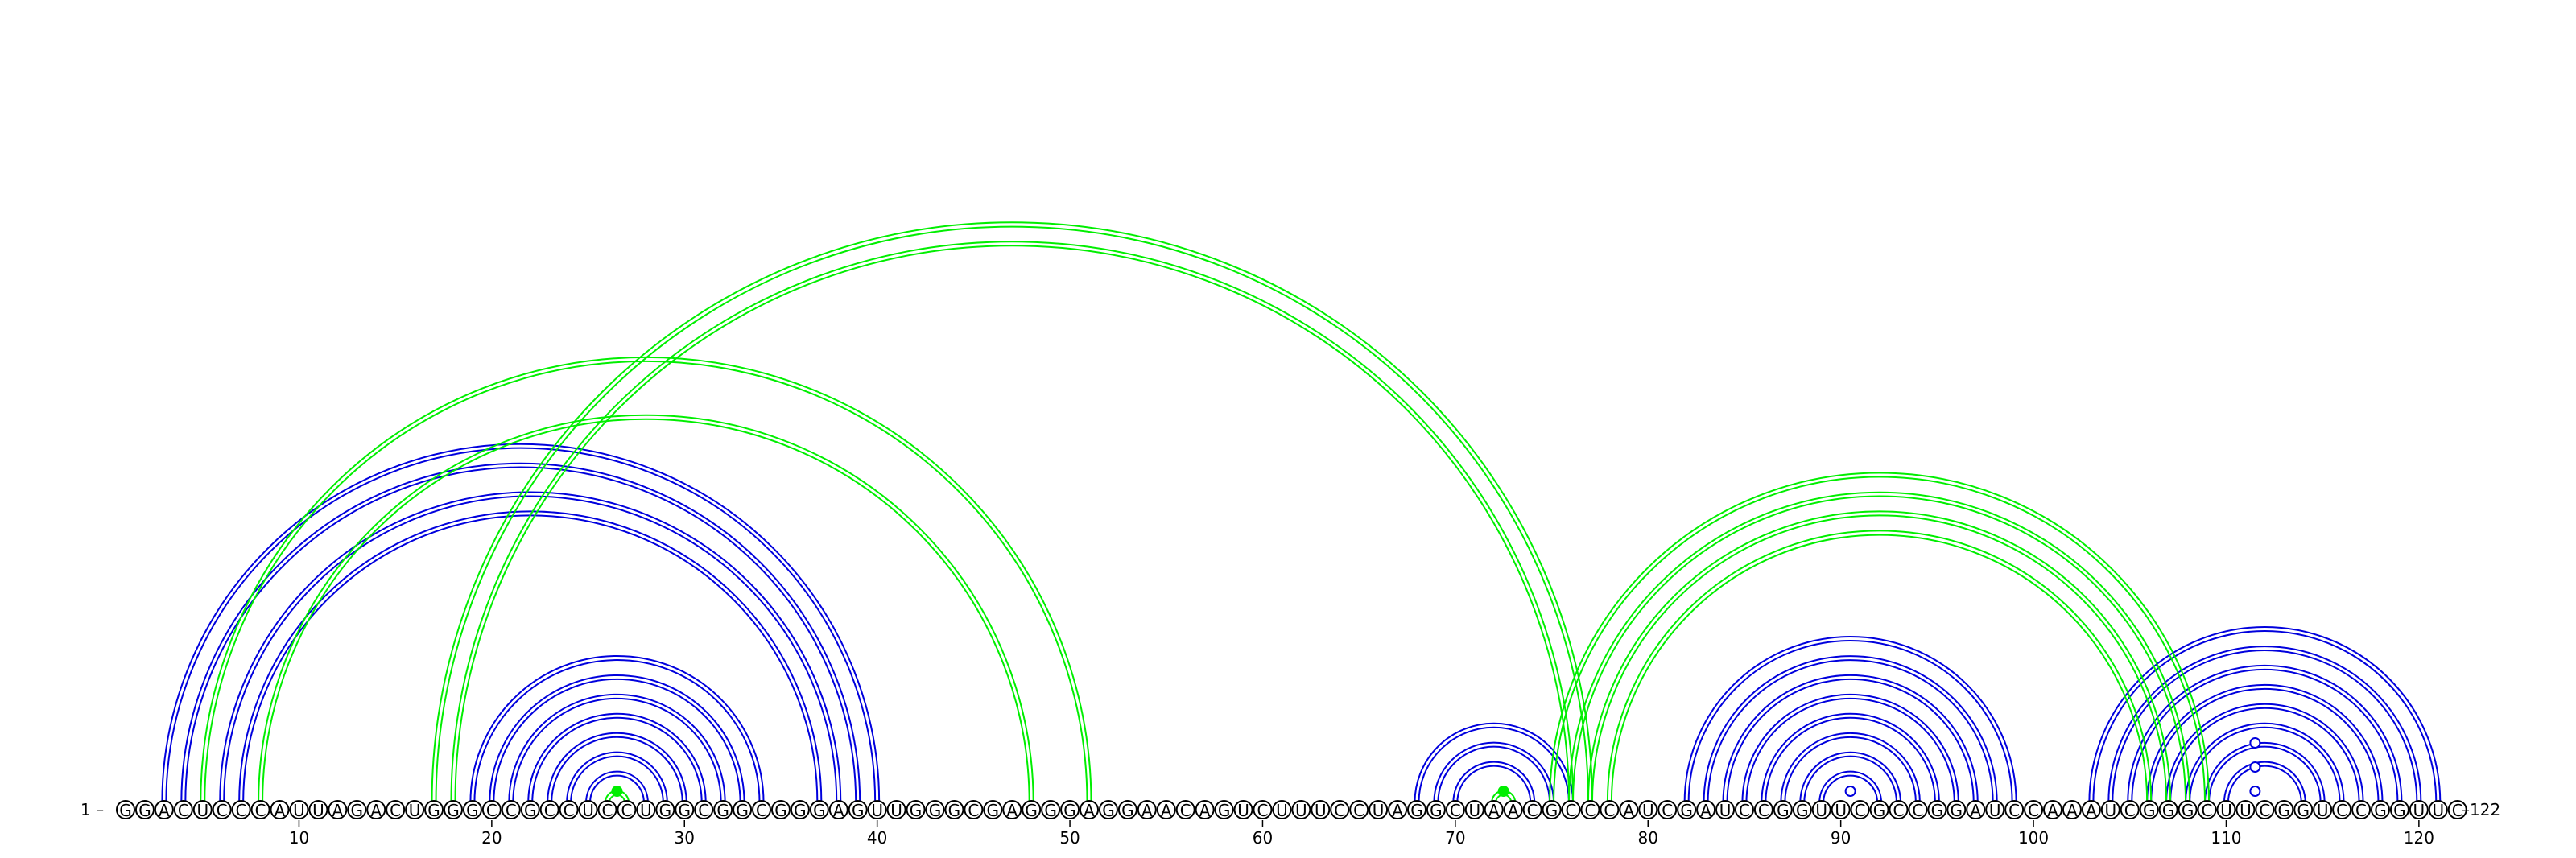 This screenshot has height=858, width=2576. I want to click on nucleotide-letter-99: C, so click(2014, 811).